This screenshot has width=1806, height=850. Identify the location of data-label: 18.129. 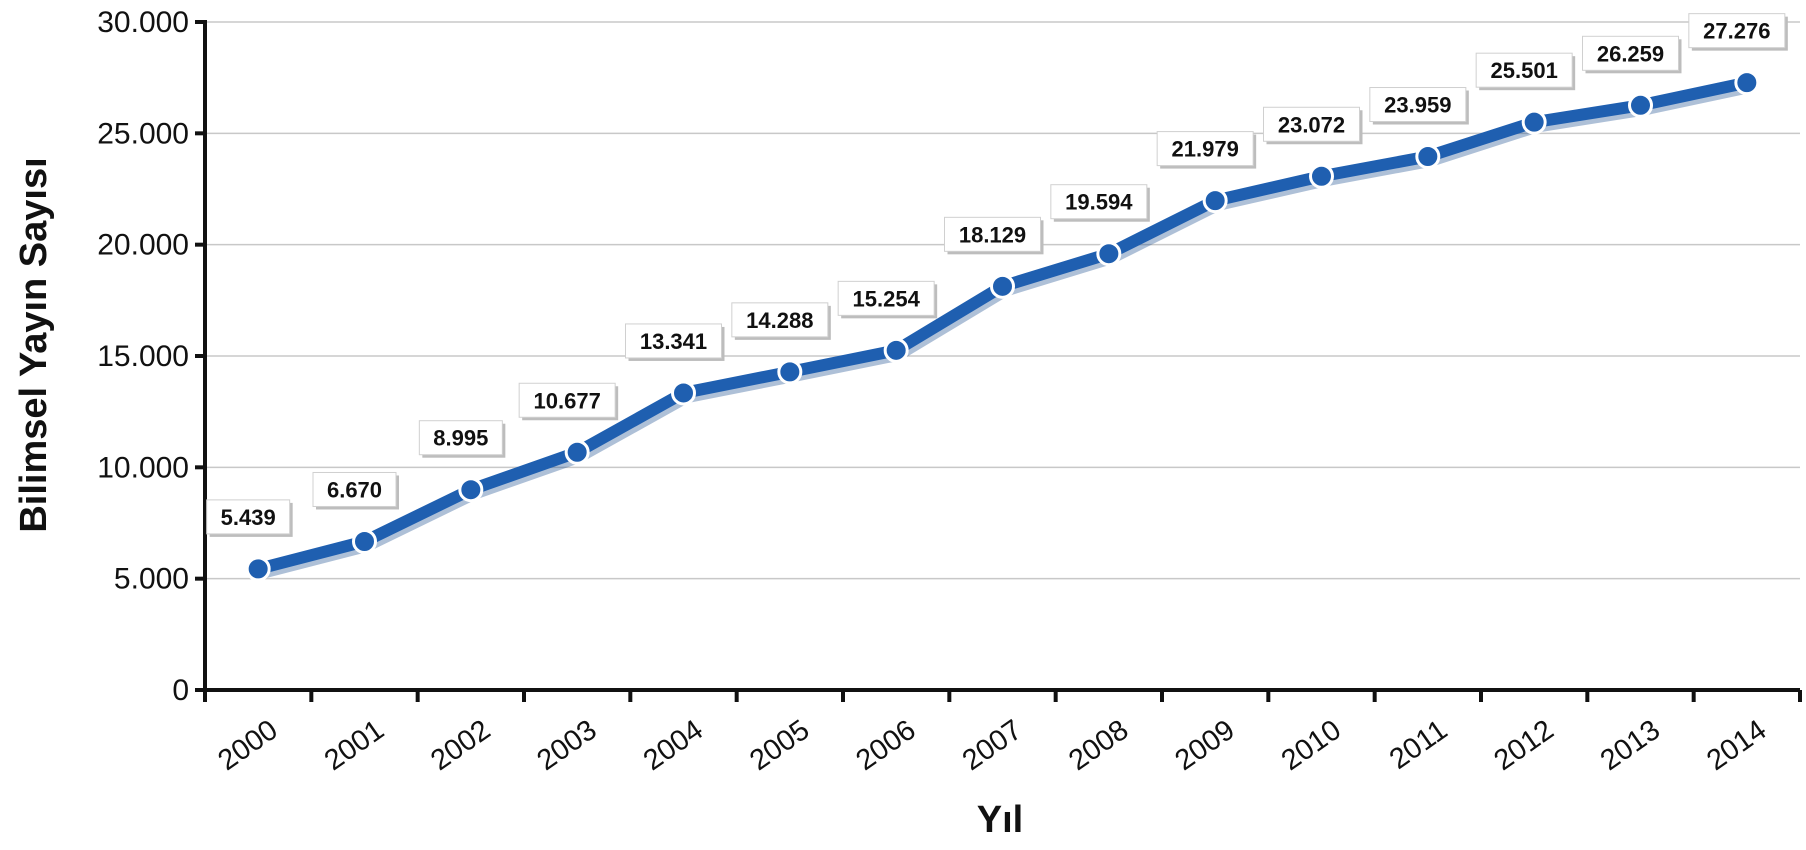
(992, 234).